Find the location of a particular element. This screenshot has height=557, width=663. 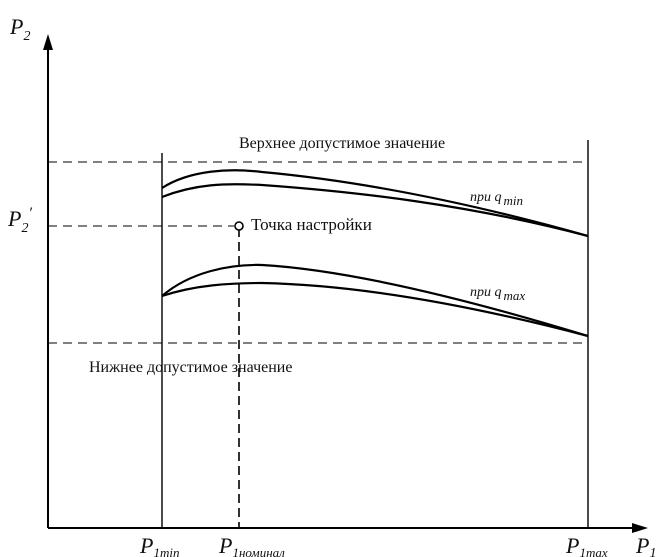

q-max-label: при q max is located at coordinates (497, 294).